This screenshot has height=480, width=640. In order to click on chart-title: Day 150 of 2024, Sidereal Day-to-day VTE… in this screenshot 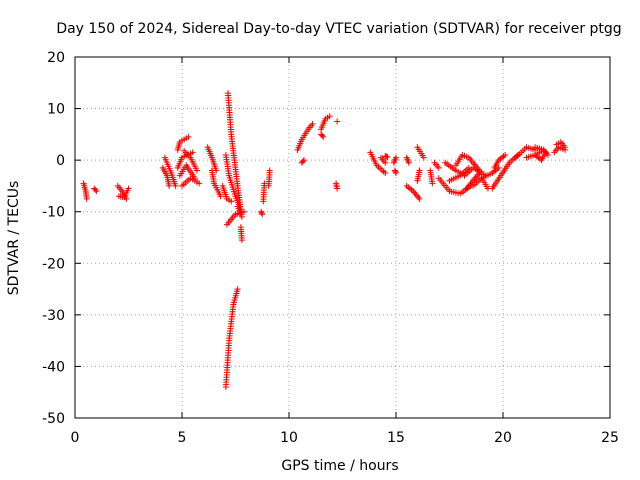, I will do `click(338, 29)`.